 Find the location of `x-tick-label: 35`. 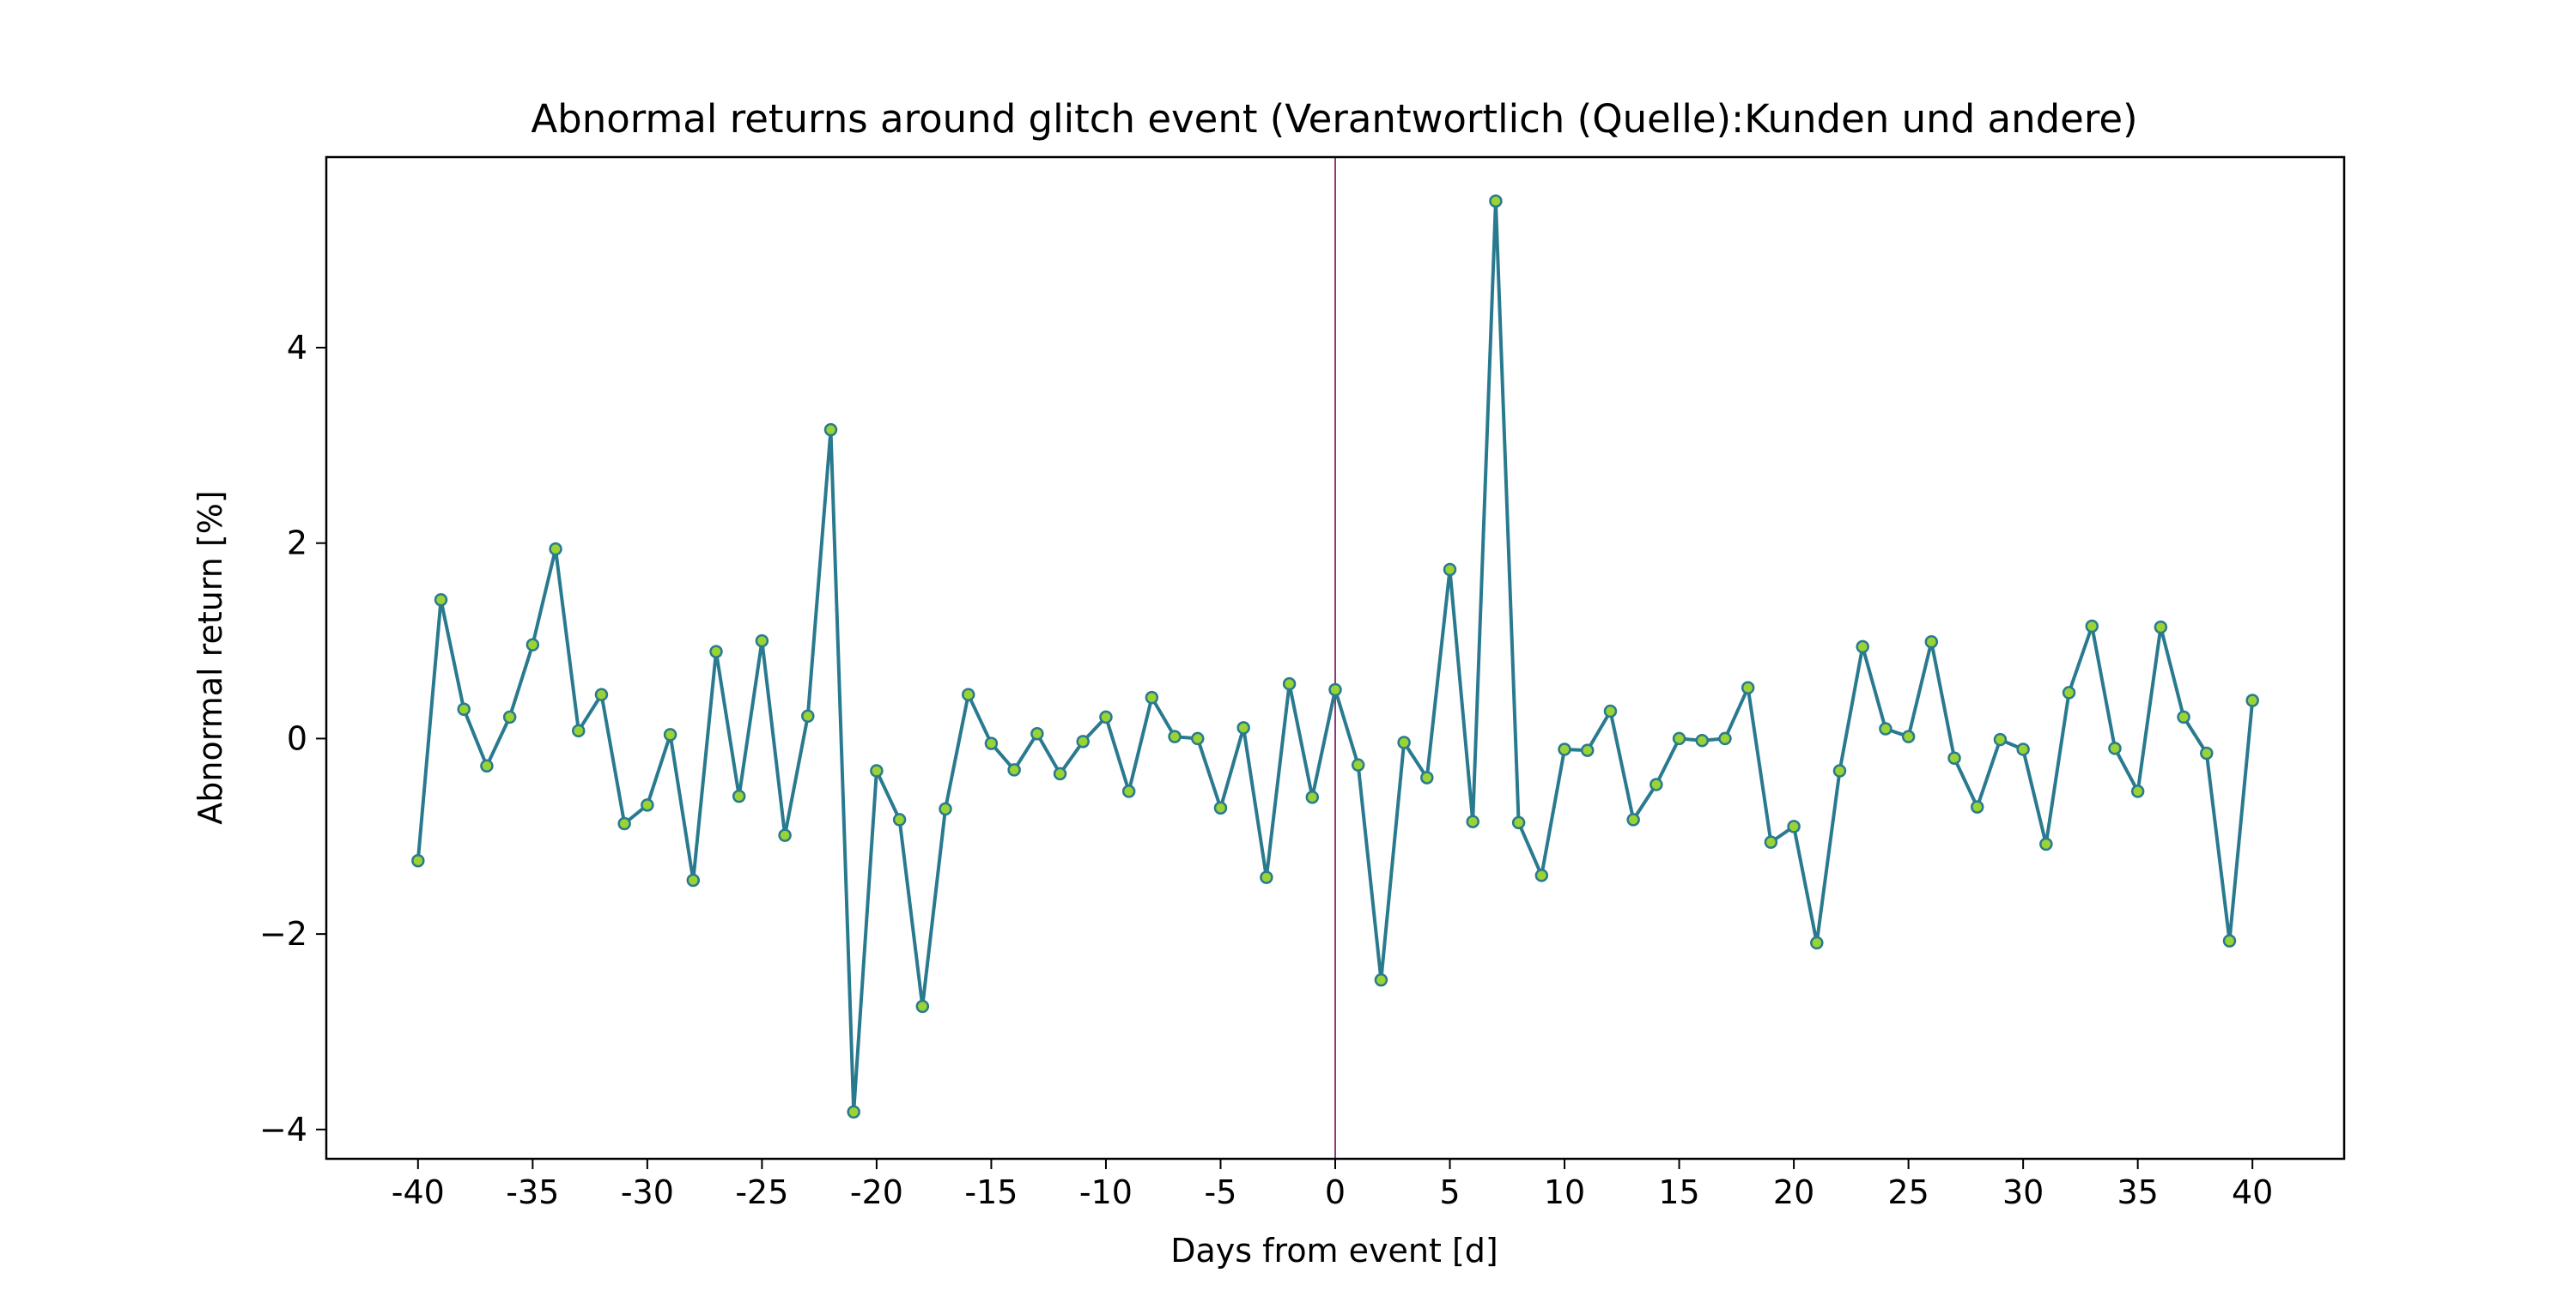

x-tick-label: 35 is located at coordinates (2137, 1192).